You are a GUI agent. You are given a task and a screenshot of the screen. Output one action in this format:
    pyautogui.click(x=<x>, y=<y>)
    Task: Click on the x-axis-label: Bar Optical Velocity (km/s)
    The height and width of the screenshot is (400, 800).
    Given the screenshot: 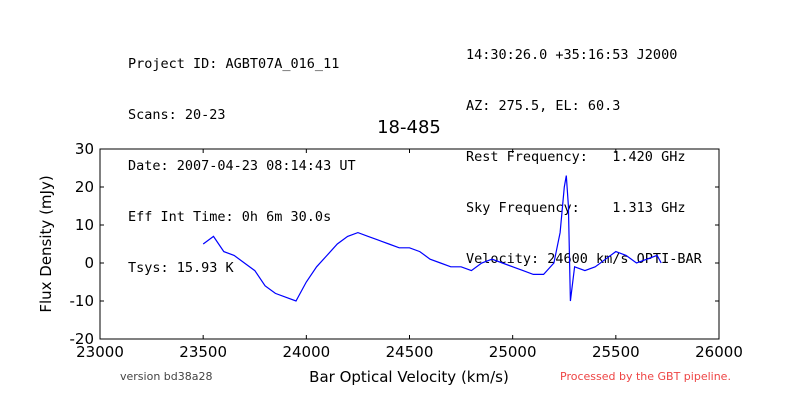 What is the action you would take?
    pyautogui.click(x=409, y=377)
    